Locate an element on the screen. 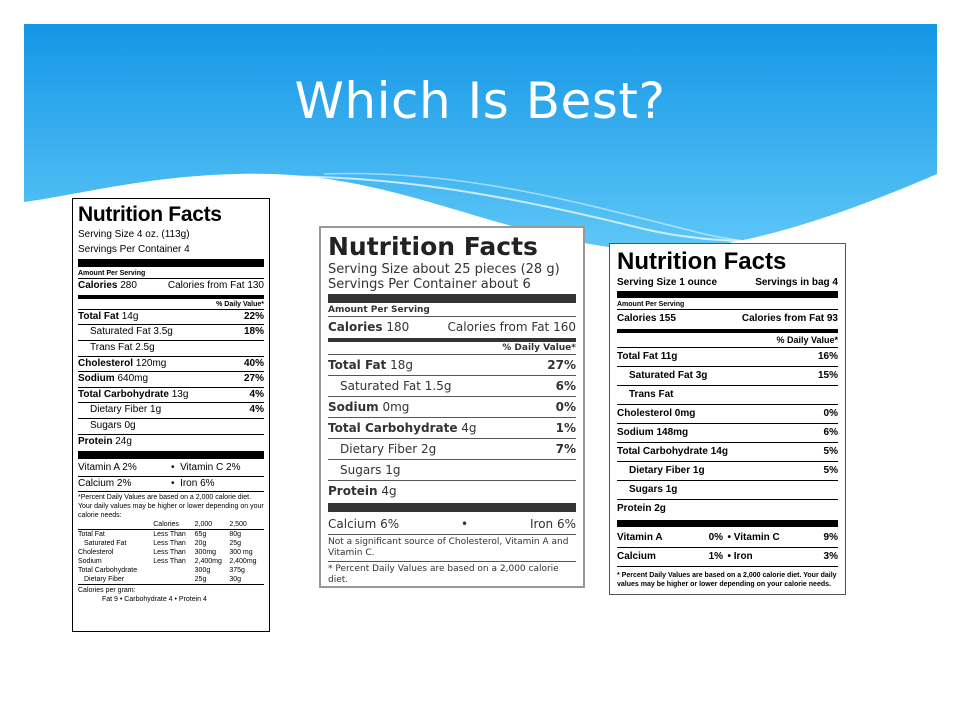 The image size is (960, 720). reference-cell: Sodium is located at coordinates (90, 562).